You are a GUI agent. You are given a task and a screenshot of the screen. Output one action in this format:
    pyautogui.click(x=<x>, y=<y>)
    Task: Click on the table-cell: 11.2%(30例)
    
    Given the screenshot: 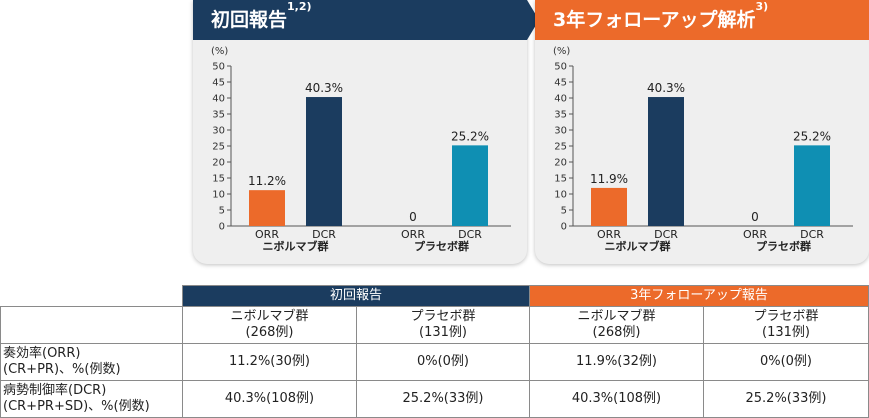 What is the action you would take?
    pyautogui.click(x=269, y=361)
    